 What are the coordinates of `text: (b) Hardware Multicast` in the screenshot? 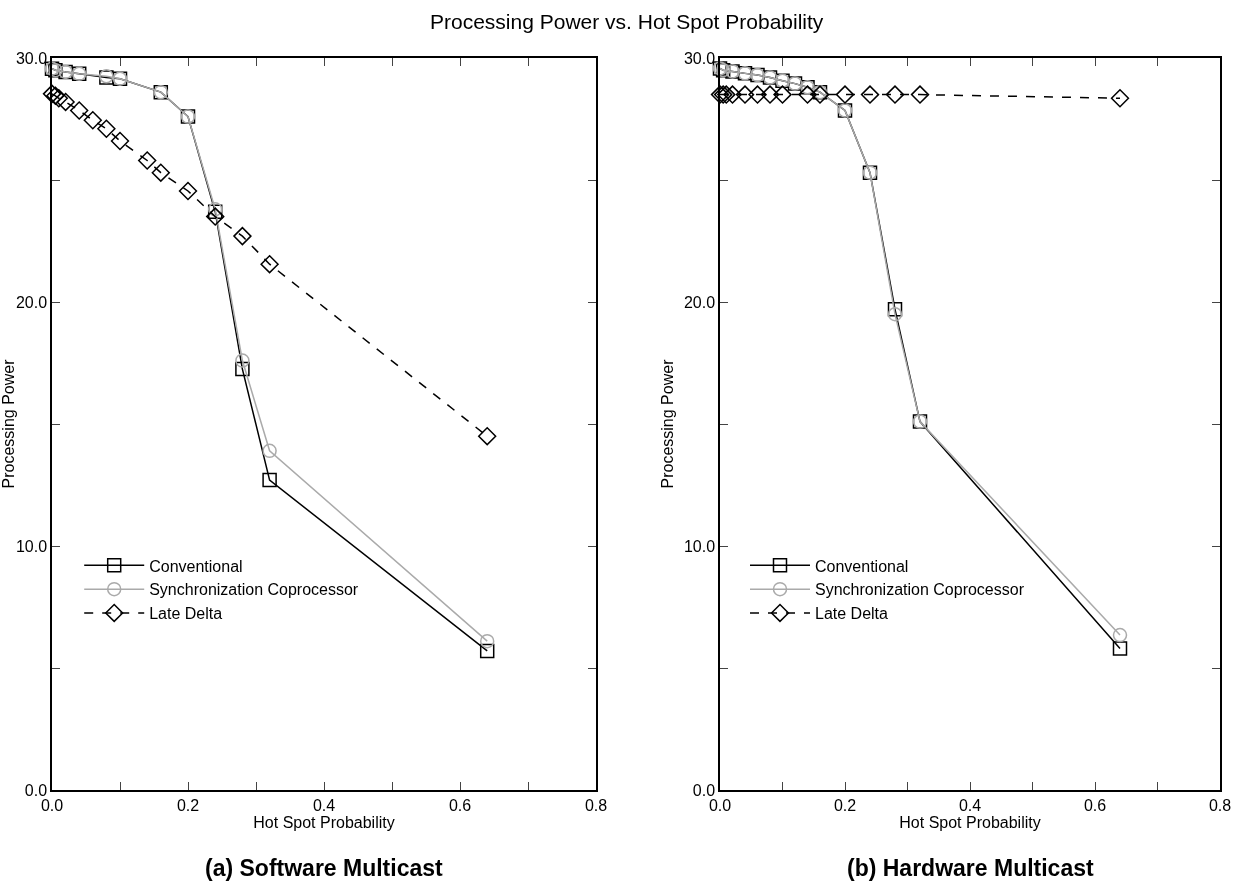 It's located at (970, 868).